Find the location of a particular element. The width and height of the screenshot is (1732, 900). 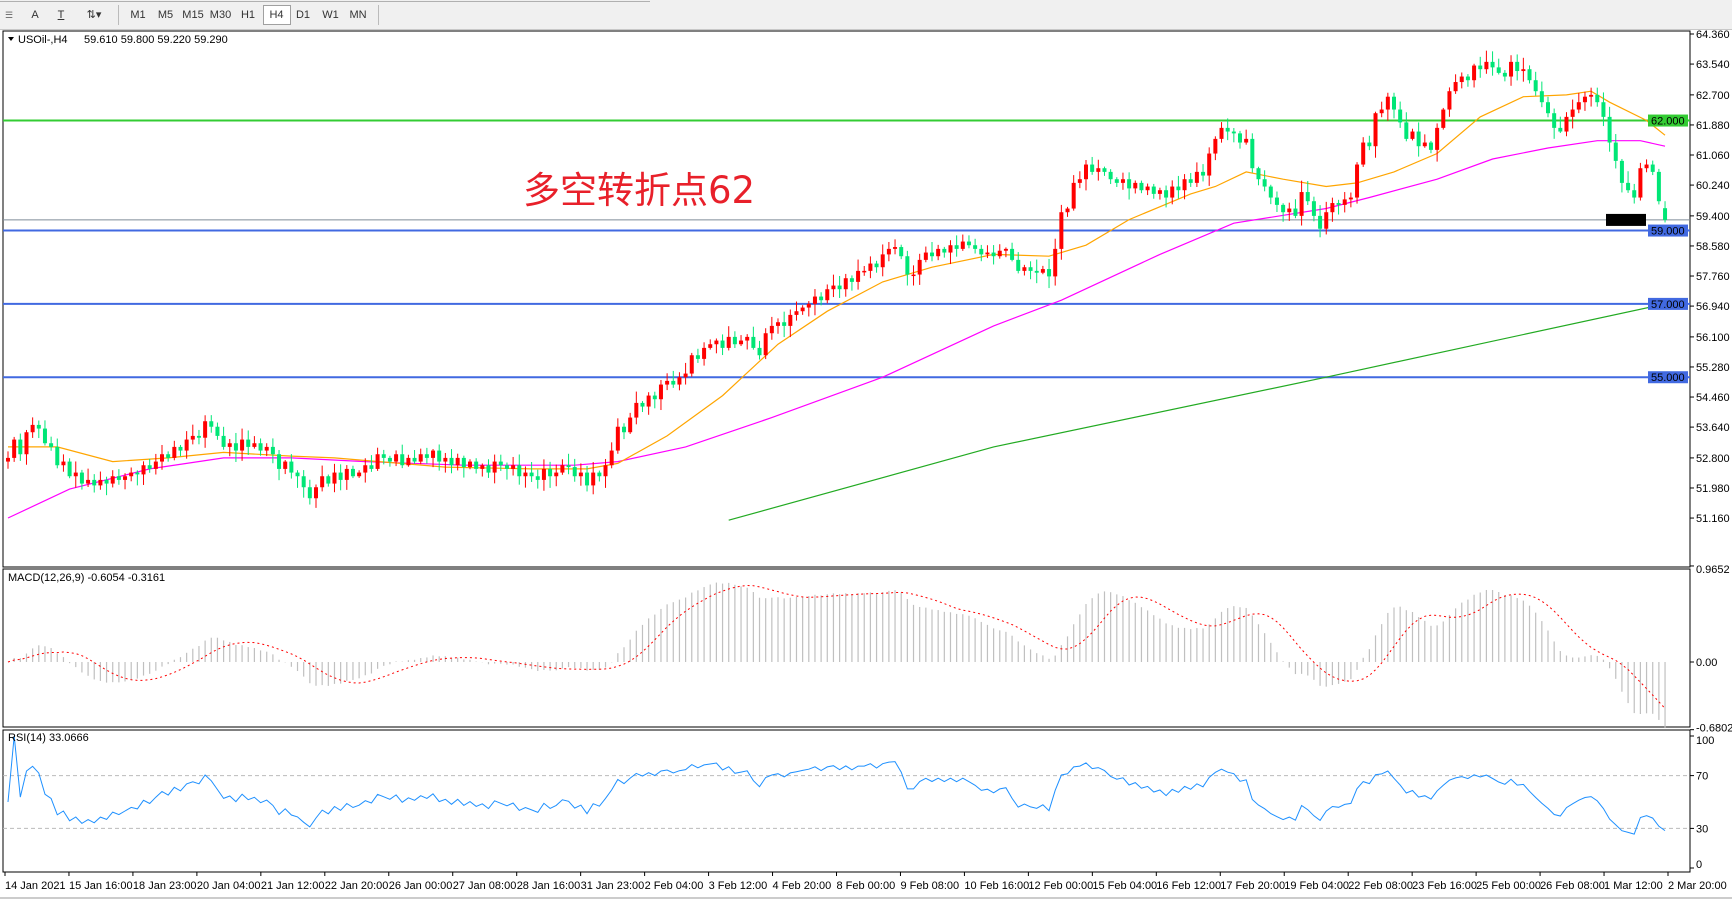

timeframe-m5-button: M5 is located at coordinates (165, 15).